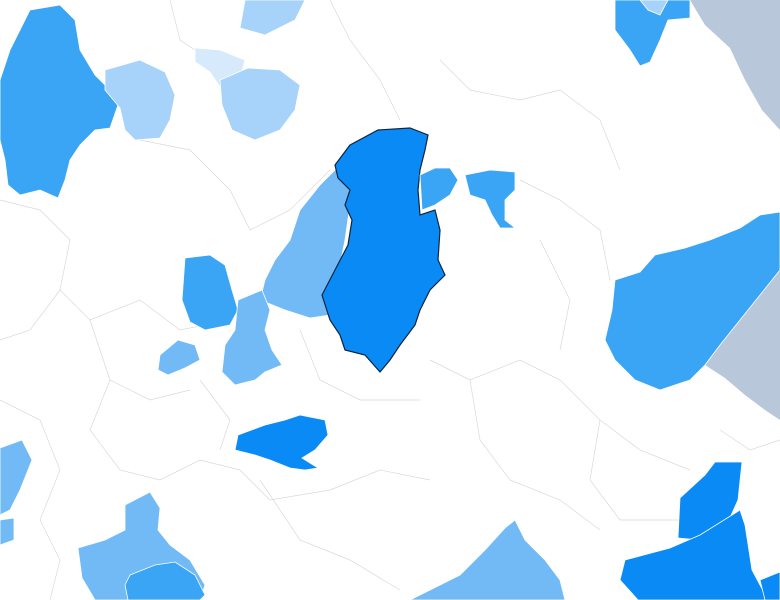 The width and height of the screenshot is (780, 600). I want to click on region-south-center-dark, so click(281, 442).